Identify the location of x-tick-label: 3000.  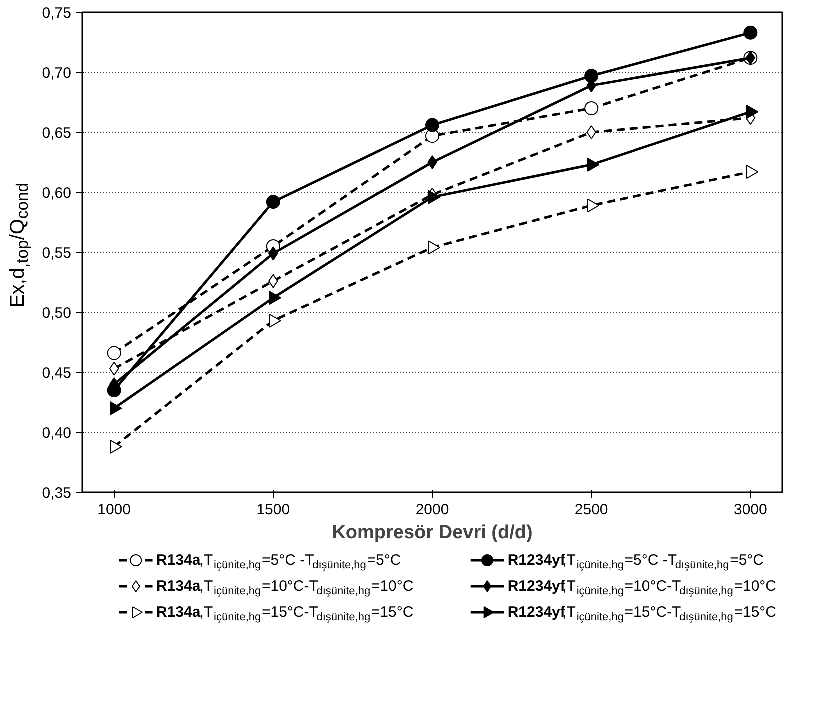
(751, 510).